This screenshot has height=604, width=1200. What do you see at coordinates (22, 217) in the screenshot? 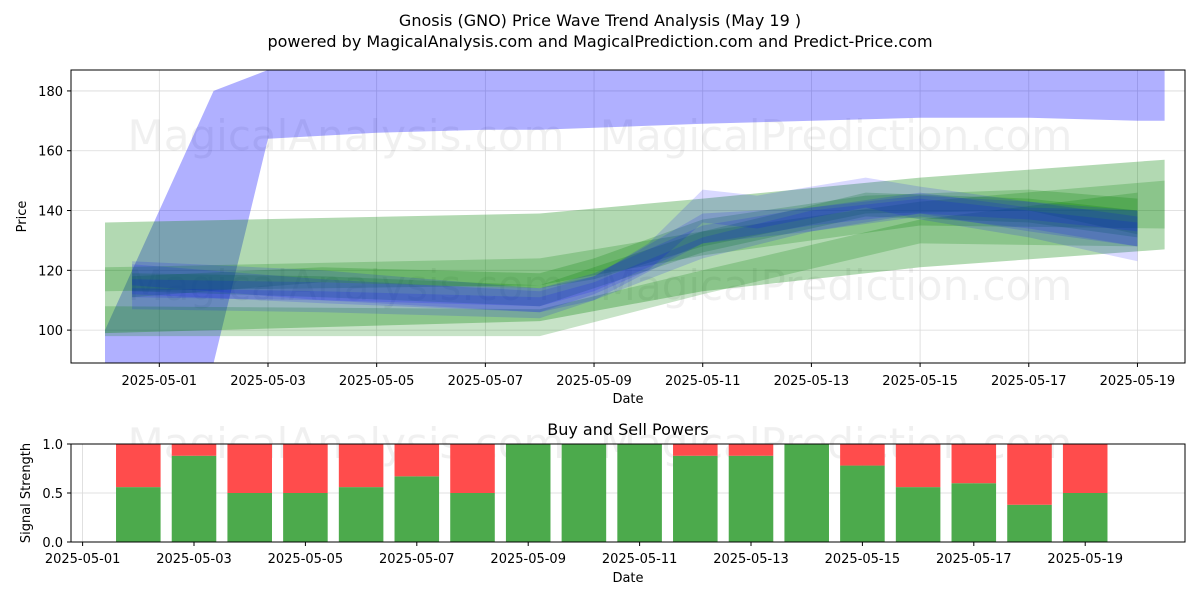
I see `y-axis-label: Price` at bounding box center [22, 217].